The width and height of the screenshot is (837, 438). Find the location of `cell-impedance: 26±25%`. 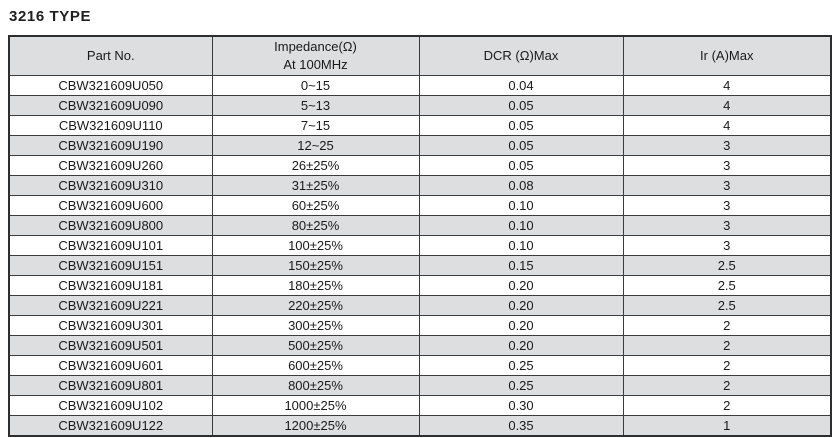

cell-impedance: 26±25% is located at coordinates (315, 165).